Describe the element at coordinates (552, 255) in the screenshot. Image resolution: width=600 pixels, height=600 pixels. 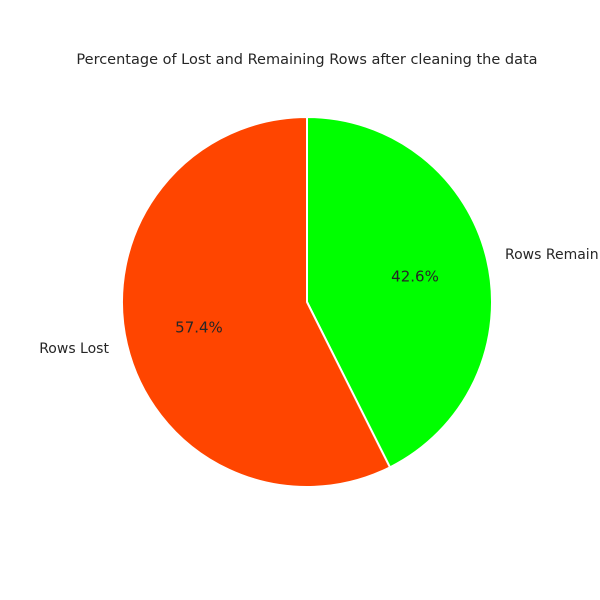
I see `slice-label-rows-remain: Rows Remain` at that location.